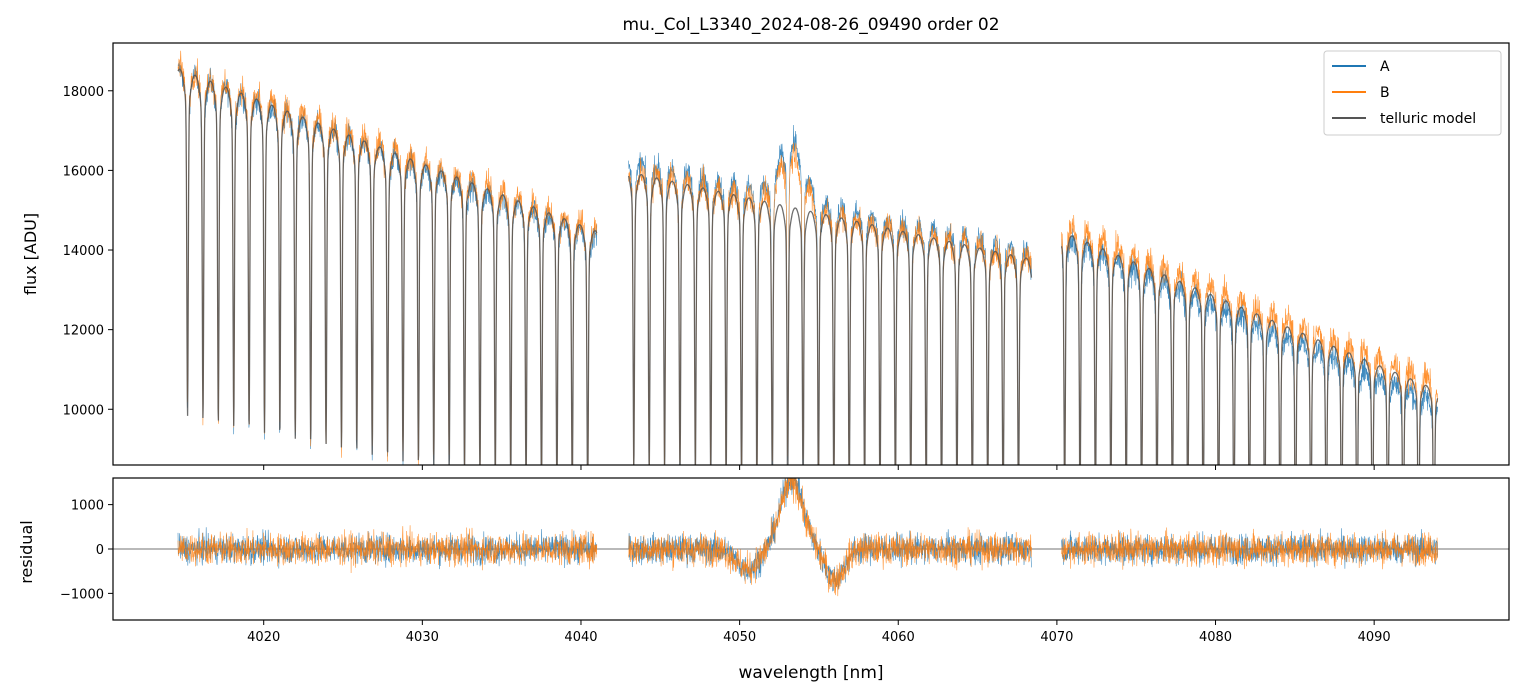 The height and width of the screenshot is (696, 1523). I want to click on residual-ylabel: residual, so click(26, 551).